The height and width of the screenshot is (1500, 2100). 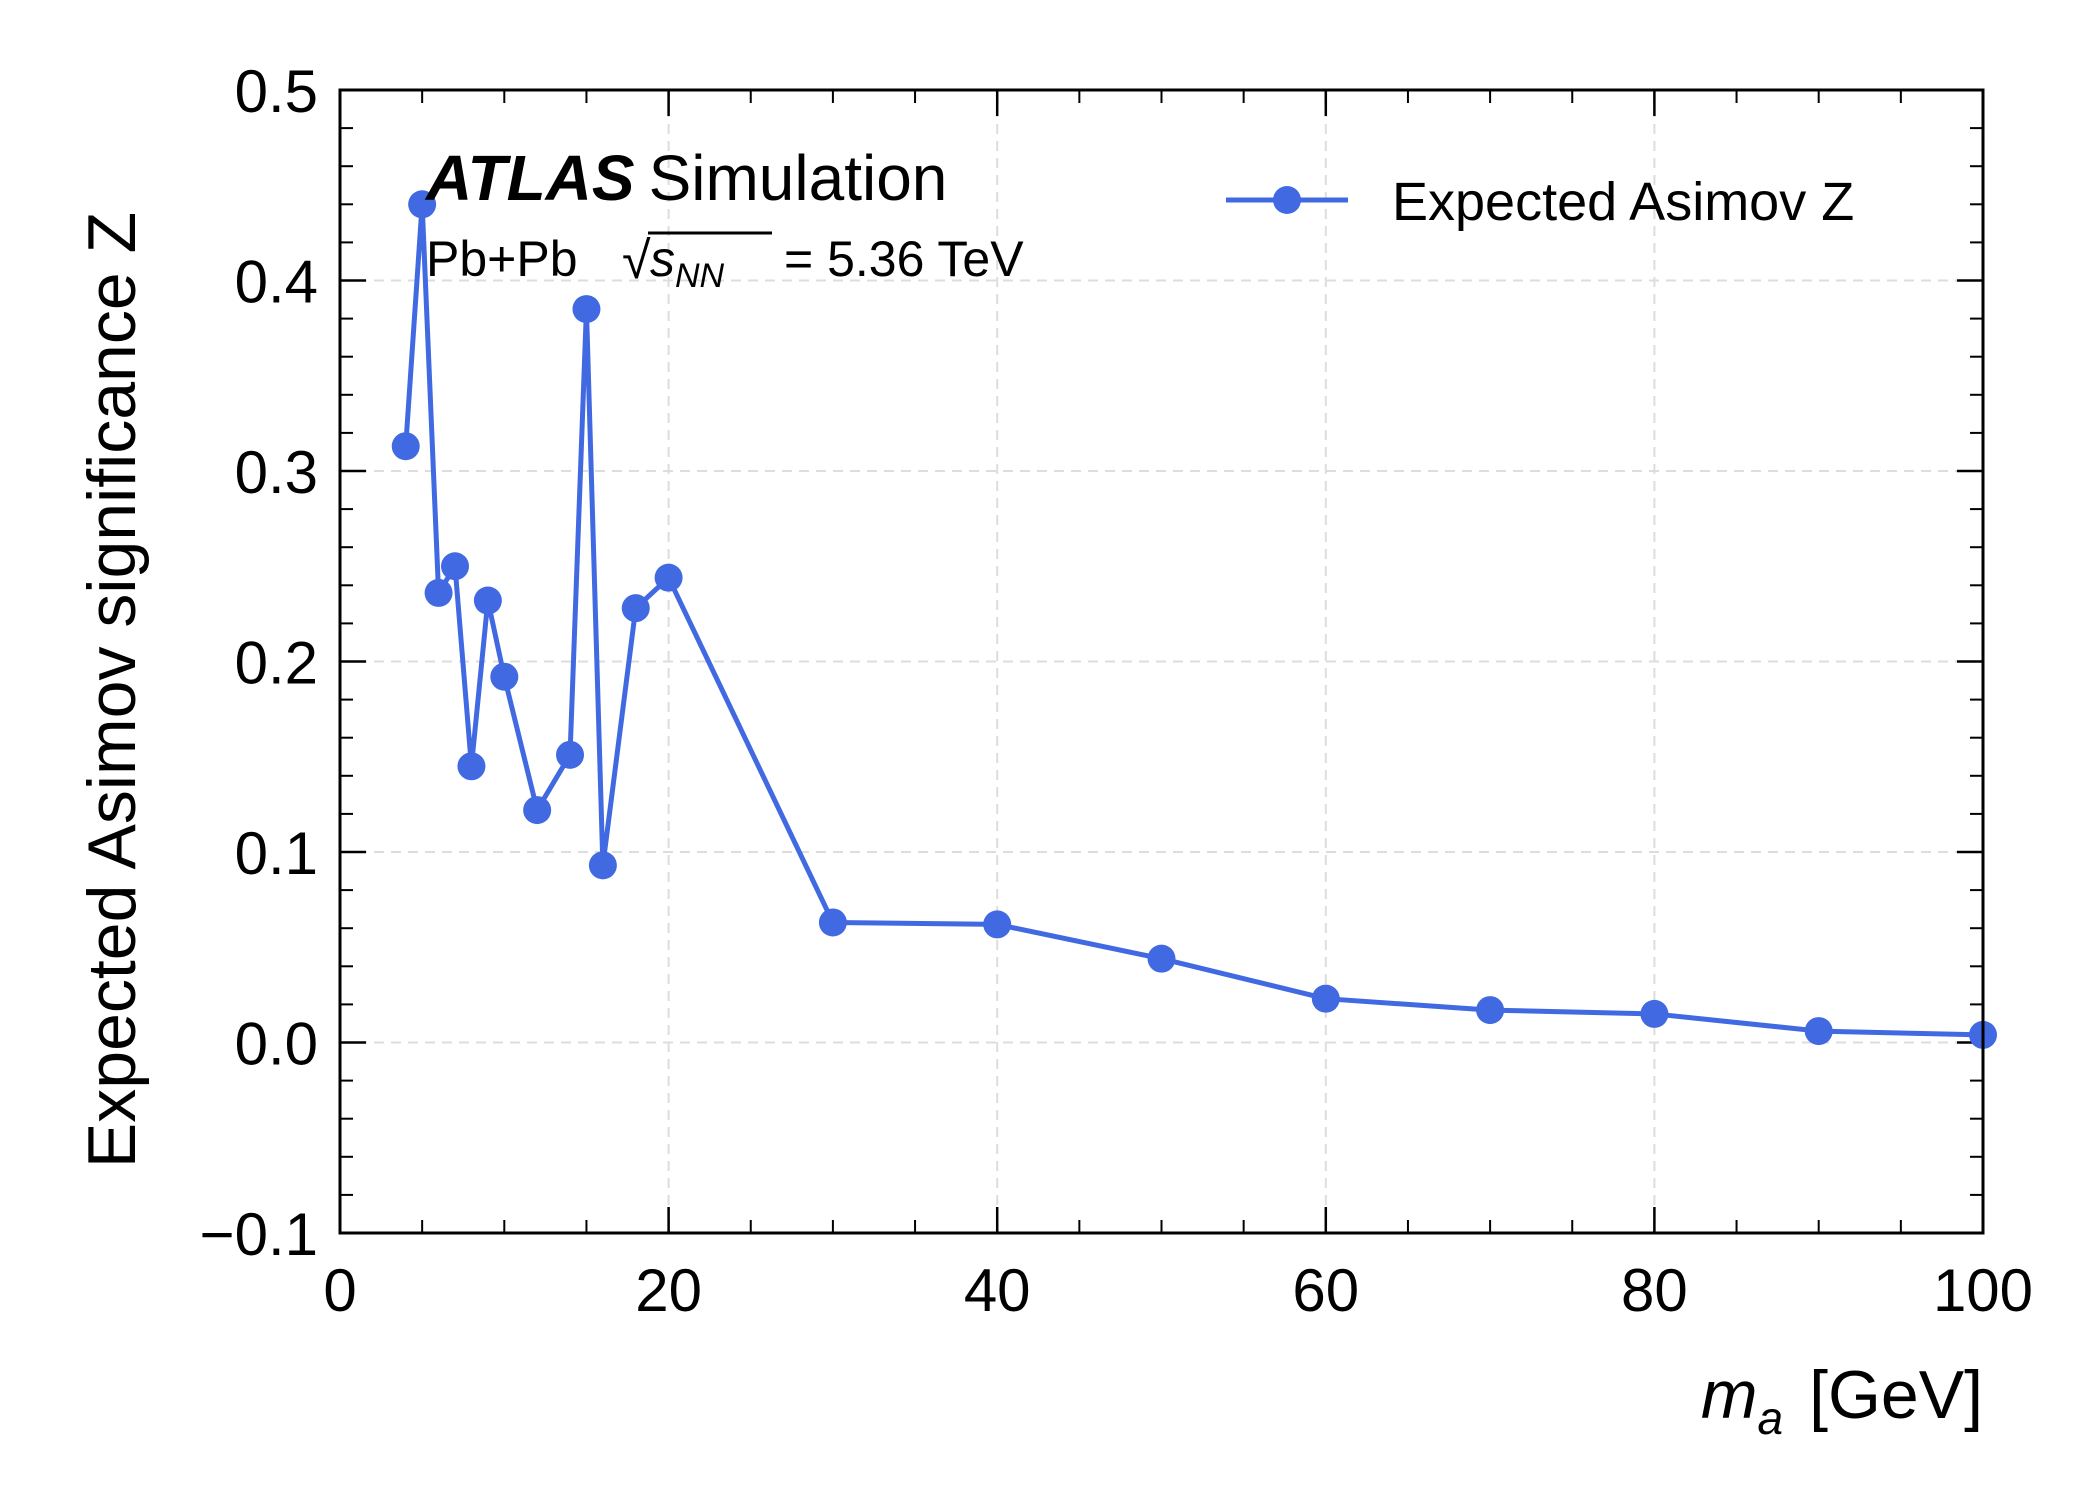 I want to click on x-tick-labels: 0 20 40 60 80 100, so click(x=1178, y=1290).